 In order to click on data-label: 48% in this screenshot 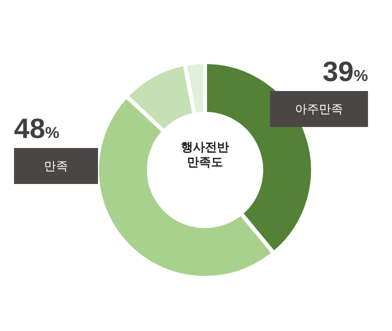, I will do `click(37, 129)`.